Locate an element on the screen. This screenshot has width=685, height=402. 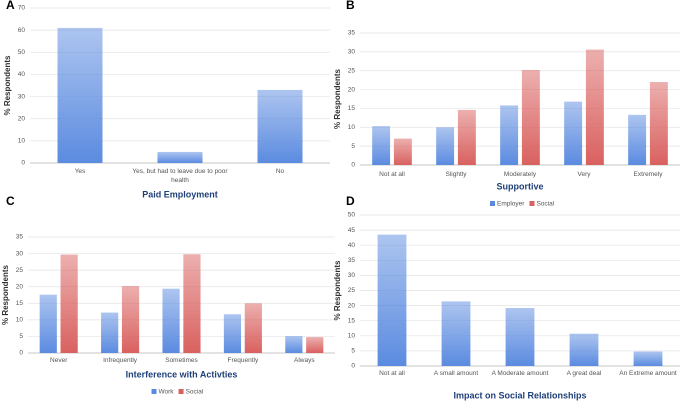
y-tick-label: 70 is located at coordinates (22, 8).